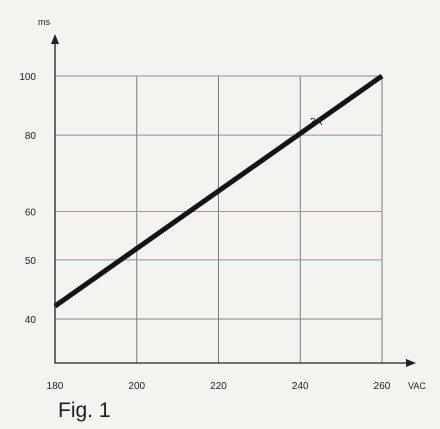 The height and width of the screenshot is (429, 440). I want to click on y-tick-label-80: 80, so click(31, 136).